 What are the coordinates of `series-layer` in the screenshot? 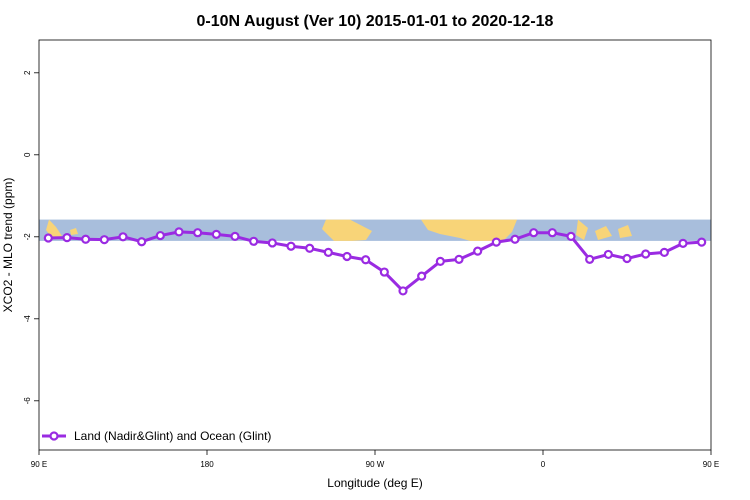 It's located at (375, 261).